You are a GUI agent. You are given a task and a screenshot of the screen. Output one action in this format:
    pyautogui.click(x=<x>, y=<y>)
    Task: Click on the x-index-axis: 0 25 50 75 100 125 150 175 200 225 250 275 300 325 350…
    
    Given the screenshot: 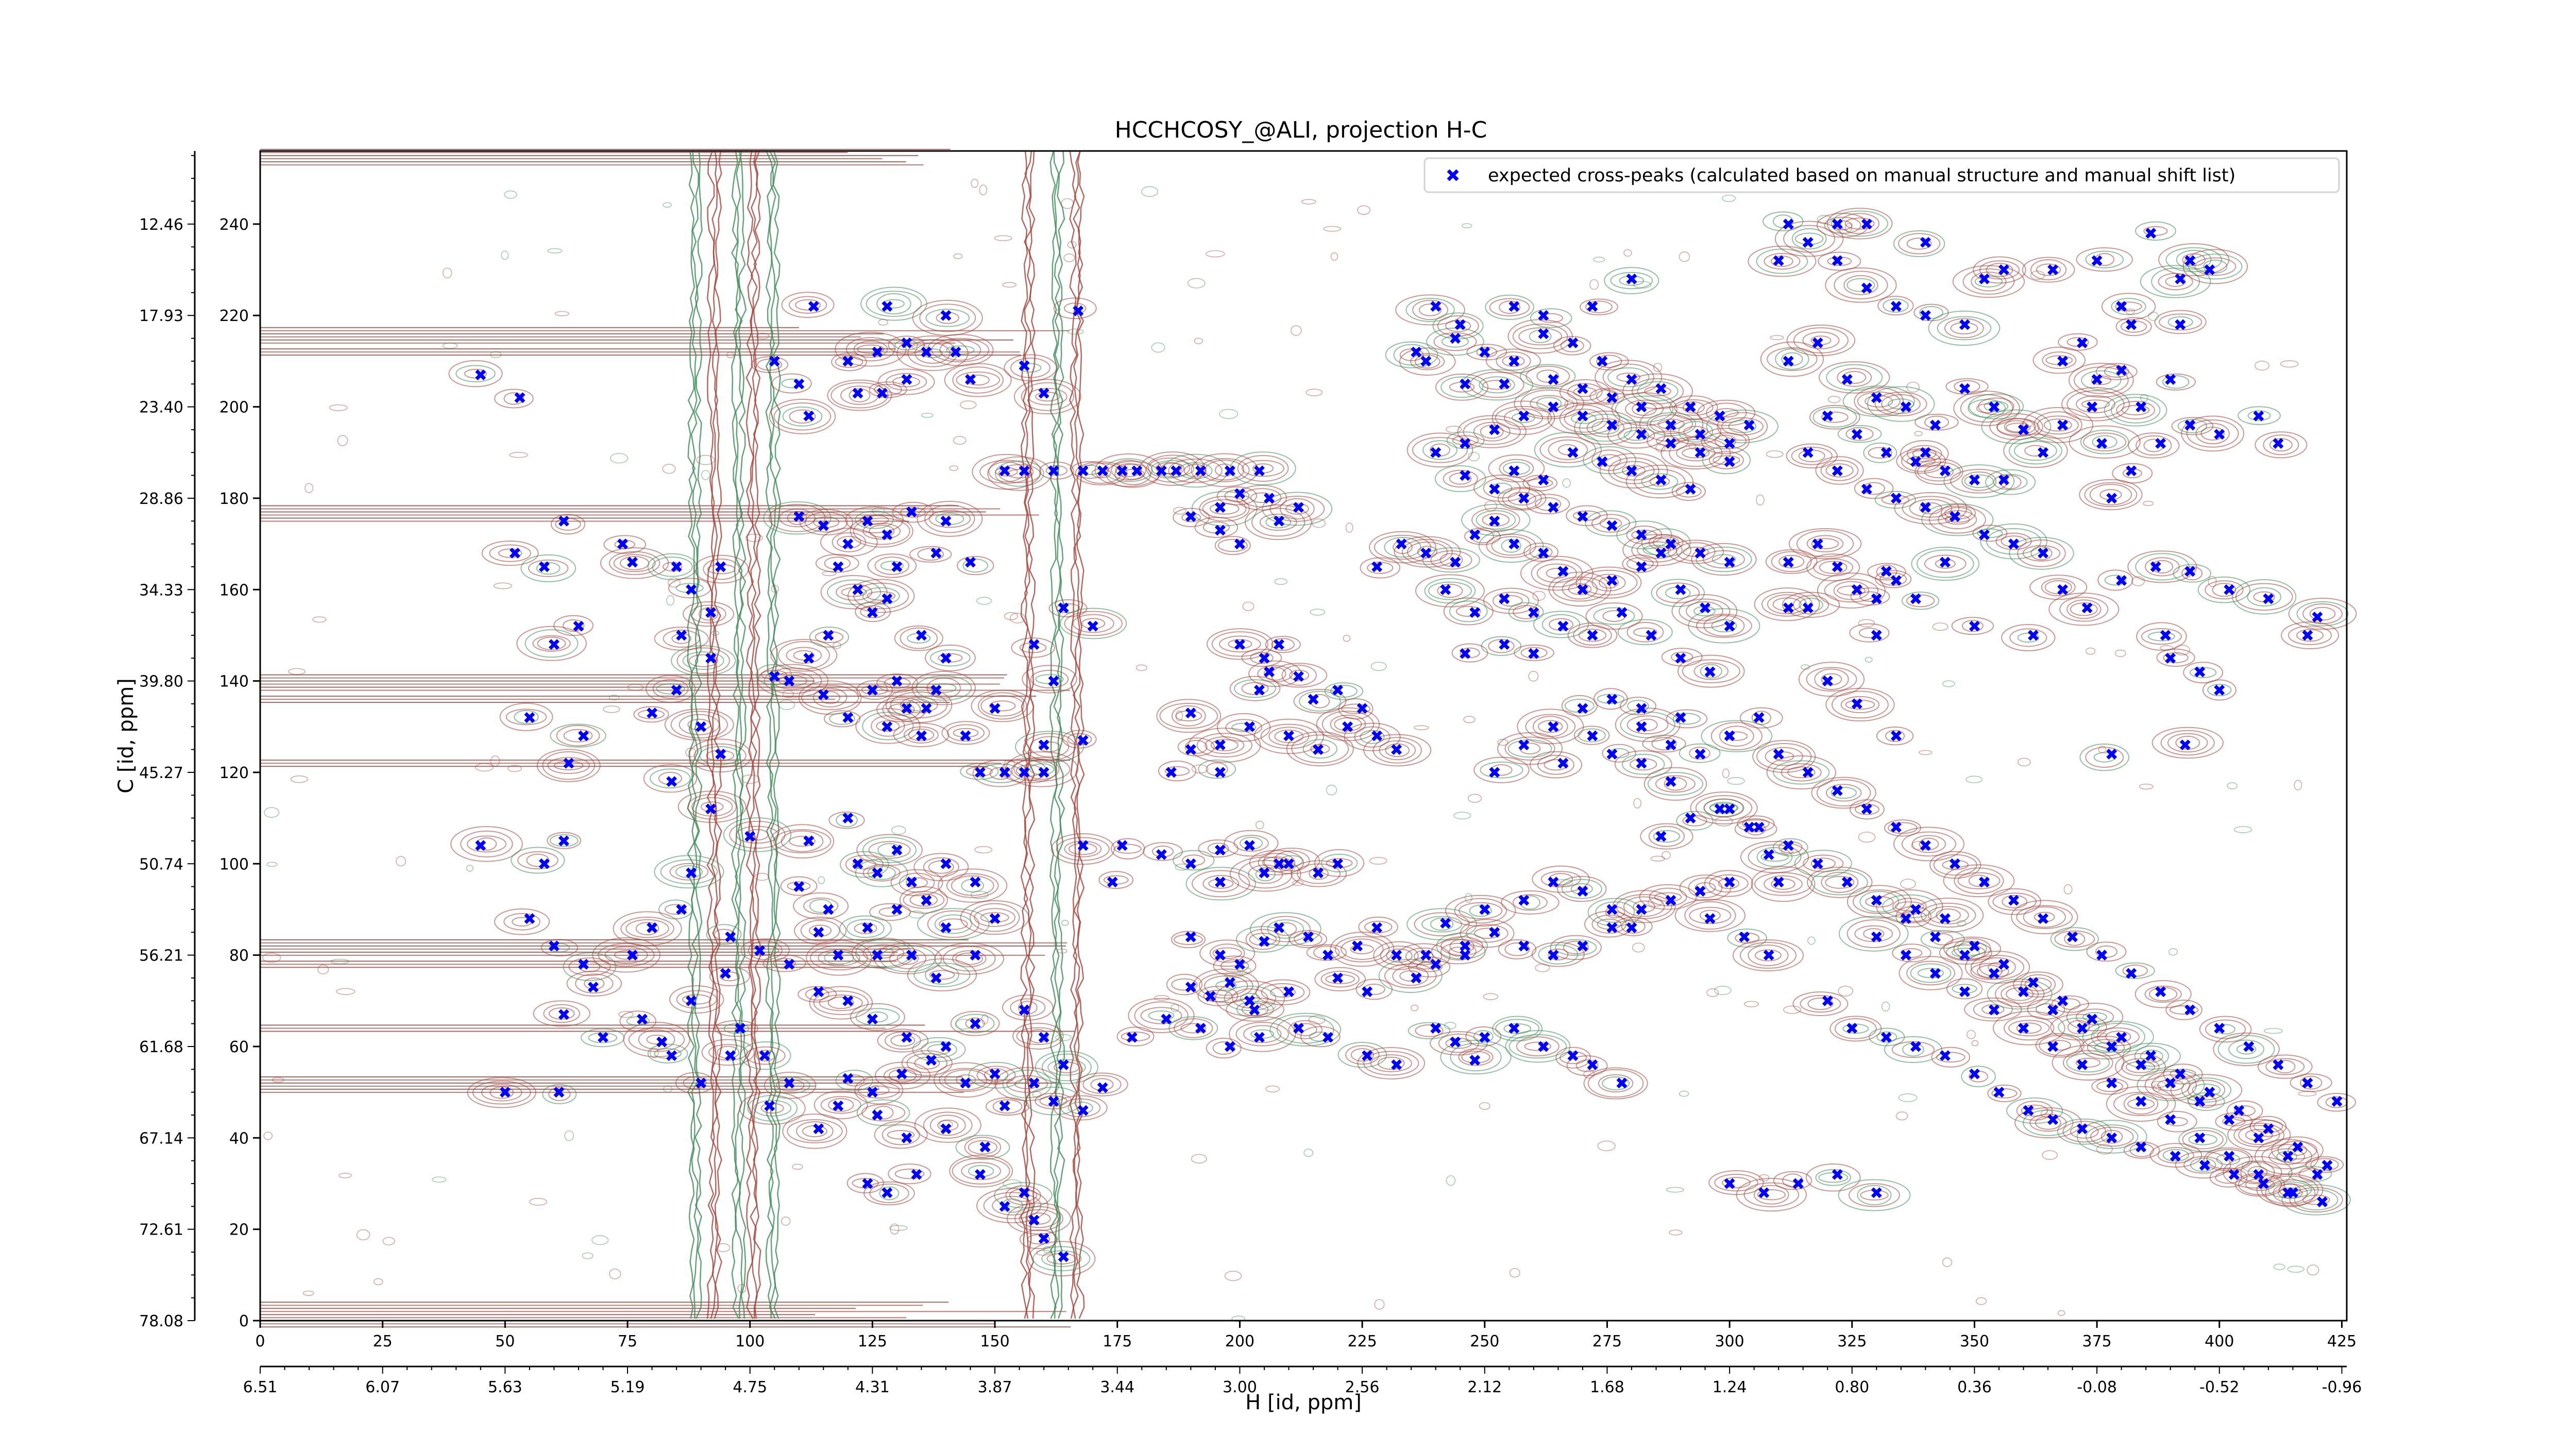 What is the action you would take?
    pyautogui.click(x=1306, y=1336)
    